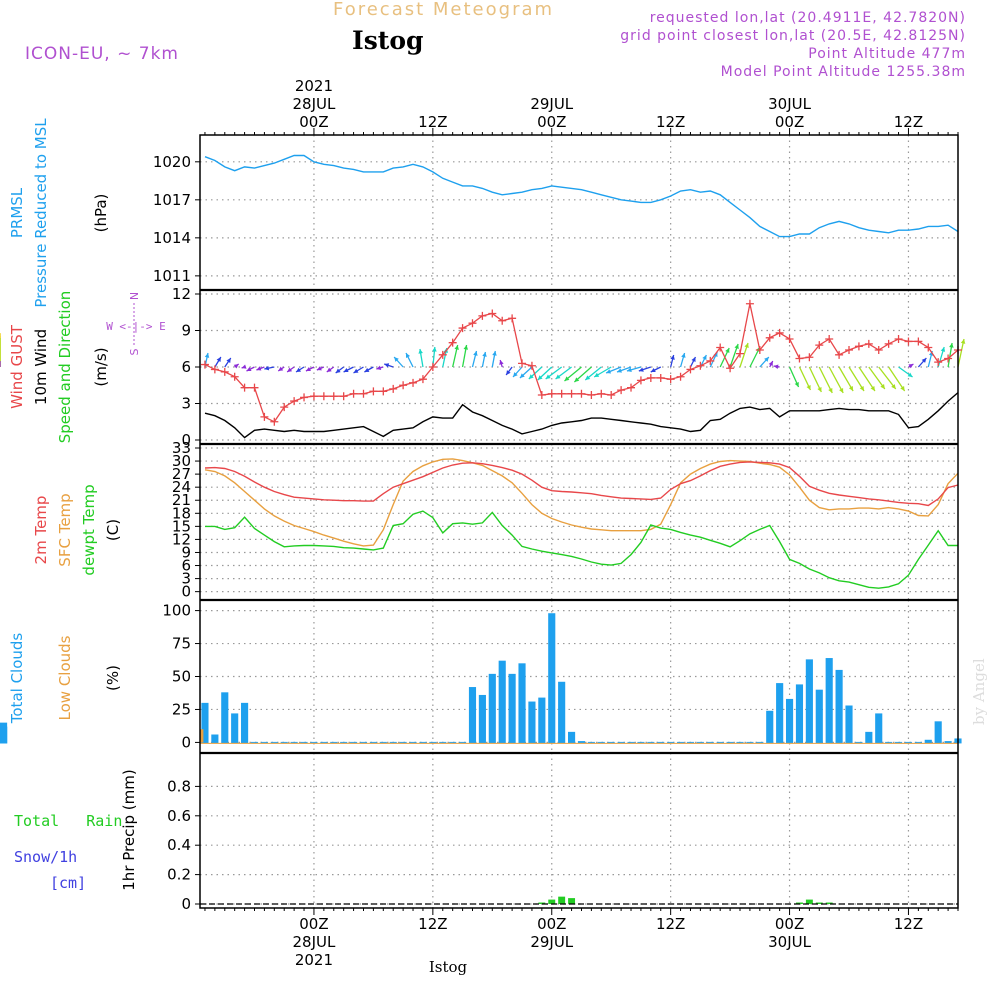  What do you see at coordinates (181, 539) in the screenshot?
I see `y-tick-label: 12` at bounding box center [181, 539].